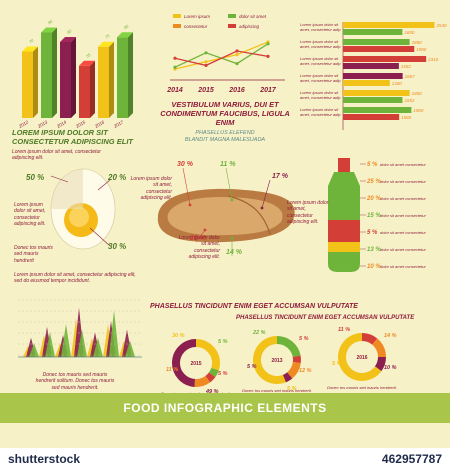 The image size is (450, 470). Describe the element at coordinates (225, 408) in the screenshot. I see `footer-title: FOOD INFOGRAPHIC ELEMENTS` at that location.